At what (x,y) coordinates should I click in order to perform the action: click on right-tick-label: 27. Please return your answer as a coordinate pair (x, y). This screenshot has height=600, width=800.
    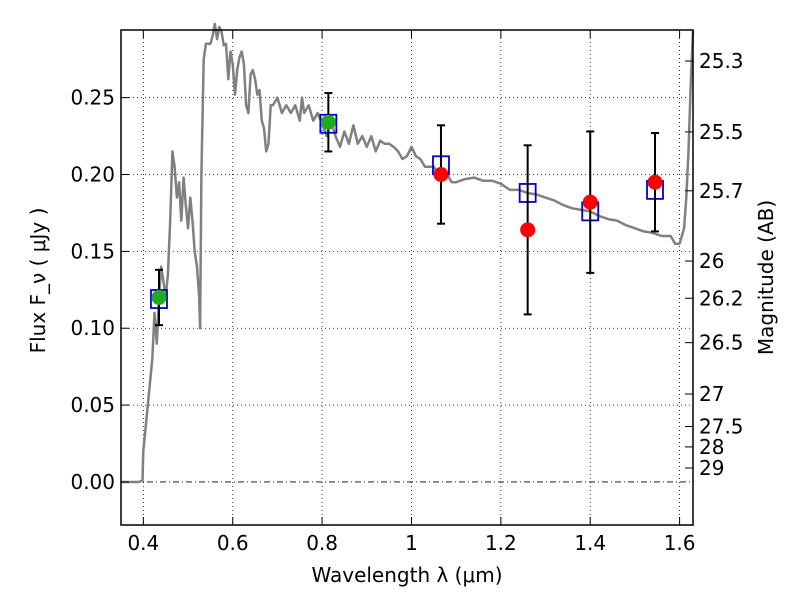
    Looking at the image, I should click on (711, 394).